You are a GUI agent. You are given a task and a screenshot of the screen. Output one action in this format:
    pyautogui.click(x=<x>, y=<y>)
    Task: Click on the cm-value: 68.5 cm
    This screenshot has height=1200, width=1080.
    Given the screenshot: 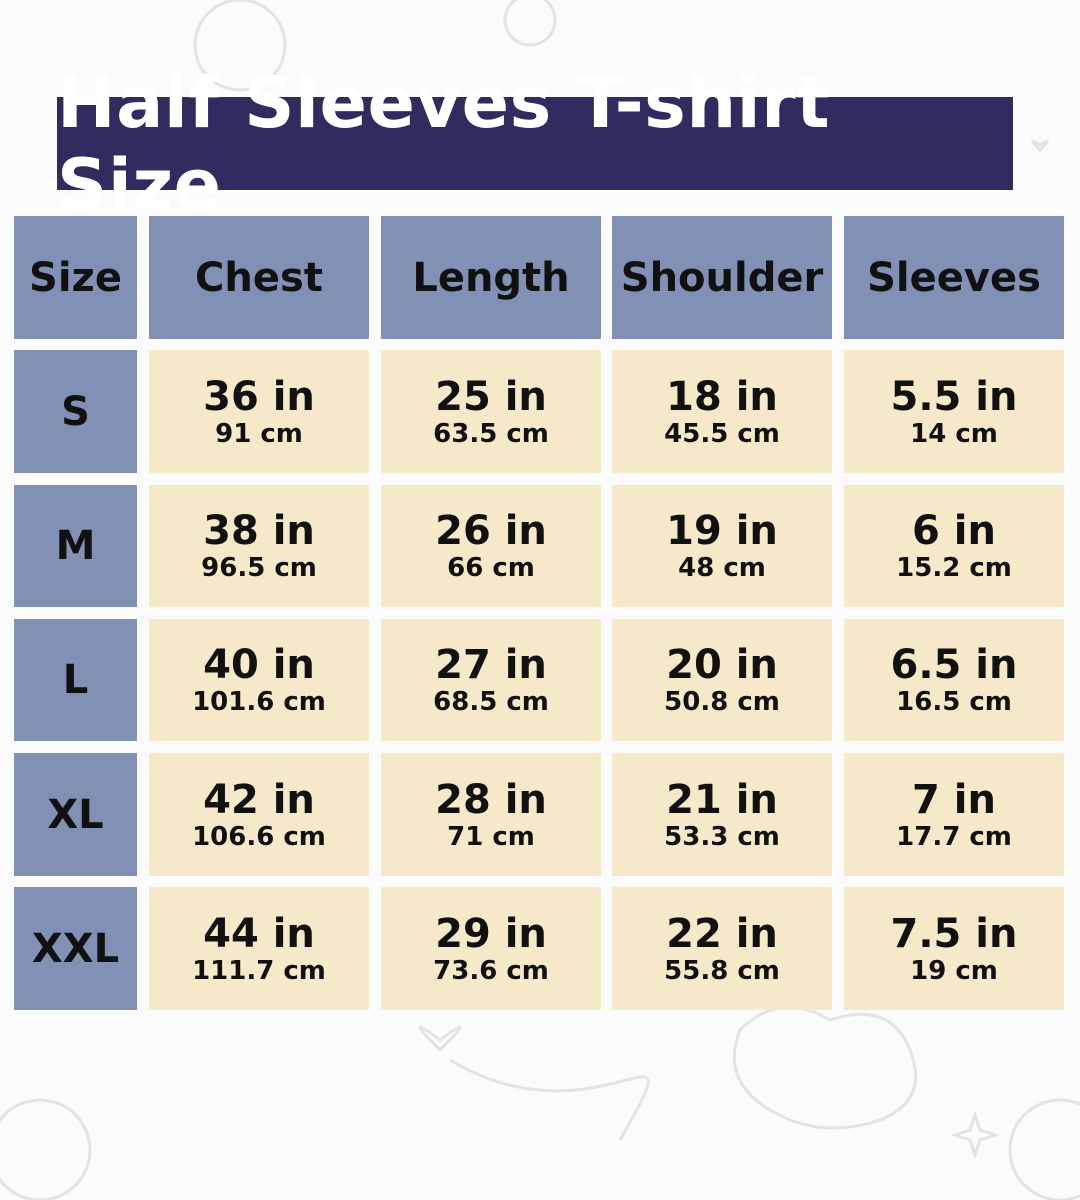 What is the action you would take?
    pyautogui.click(x=491, y=702)
    